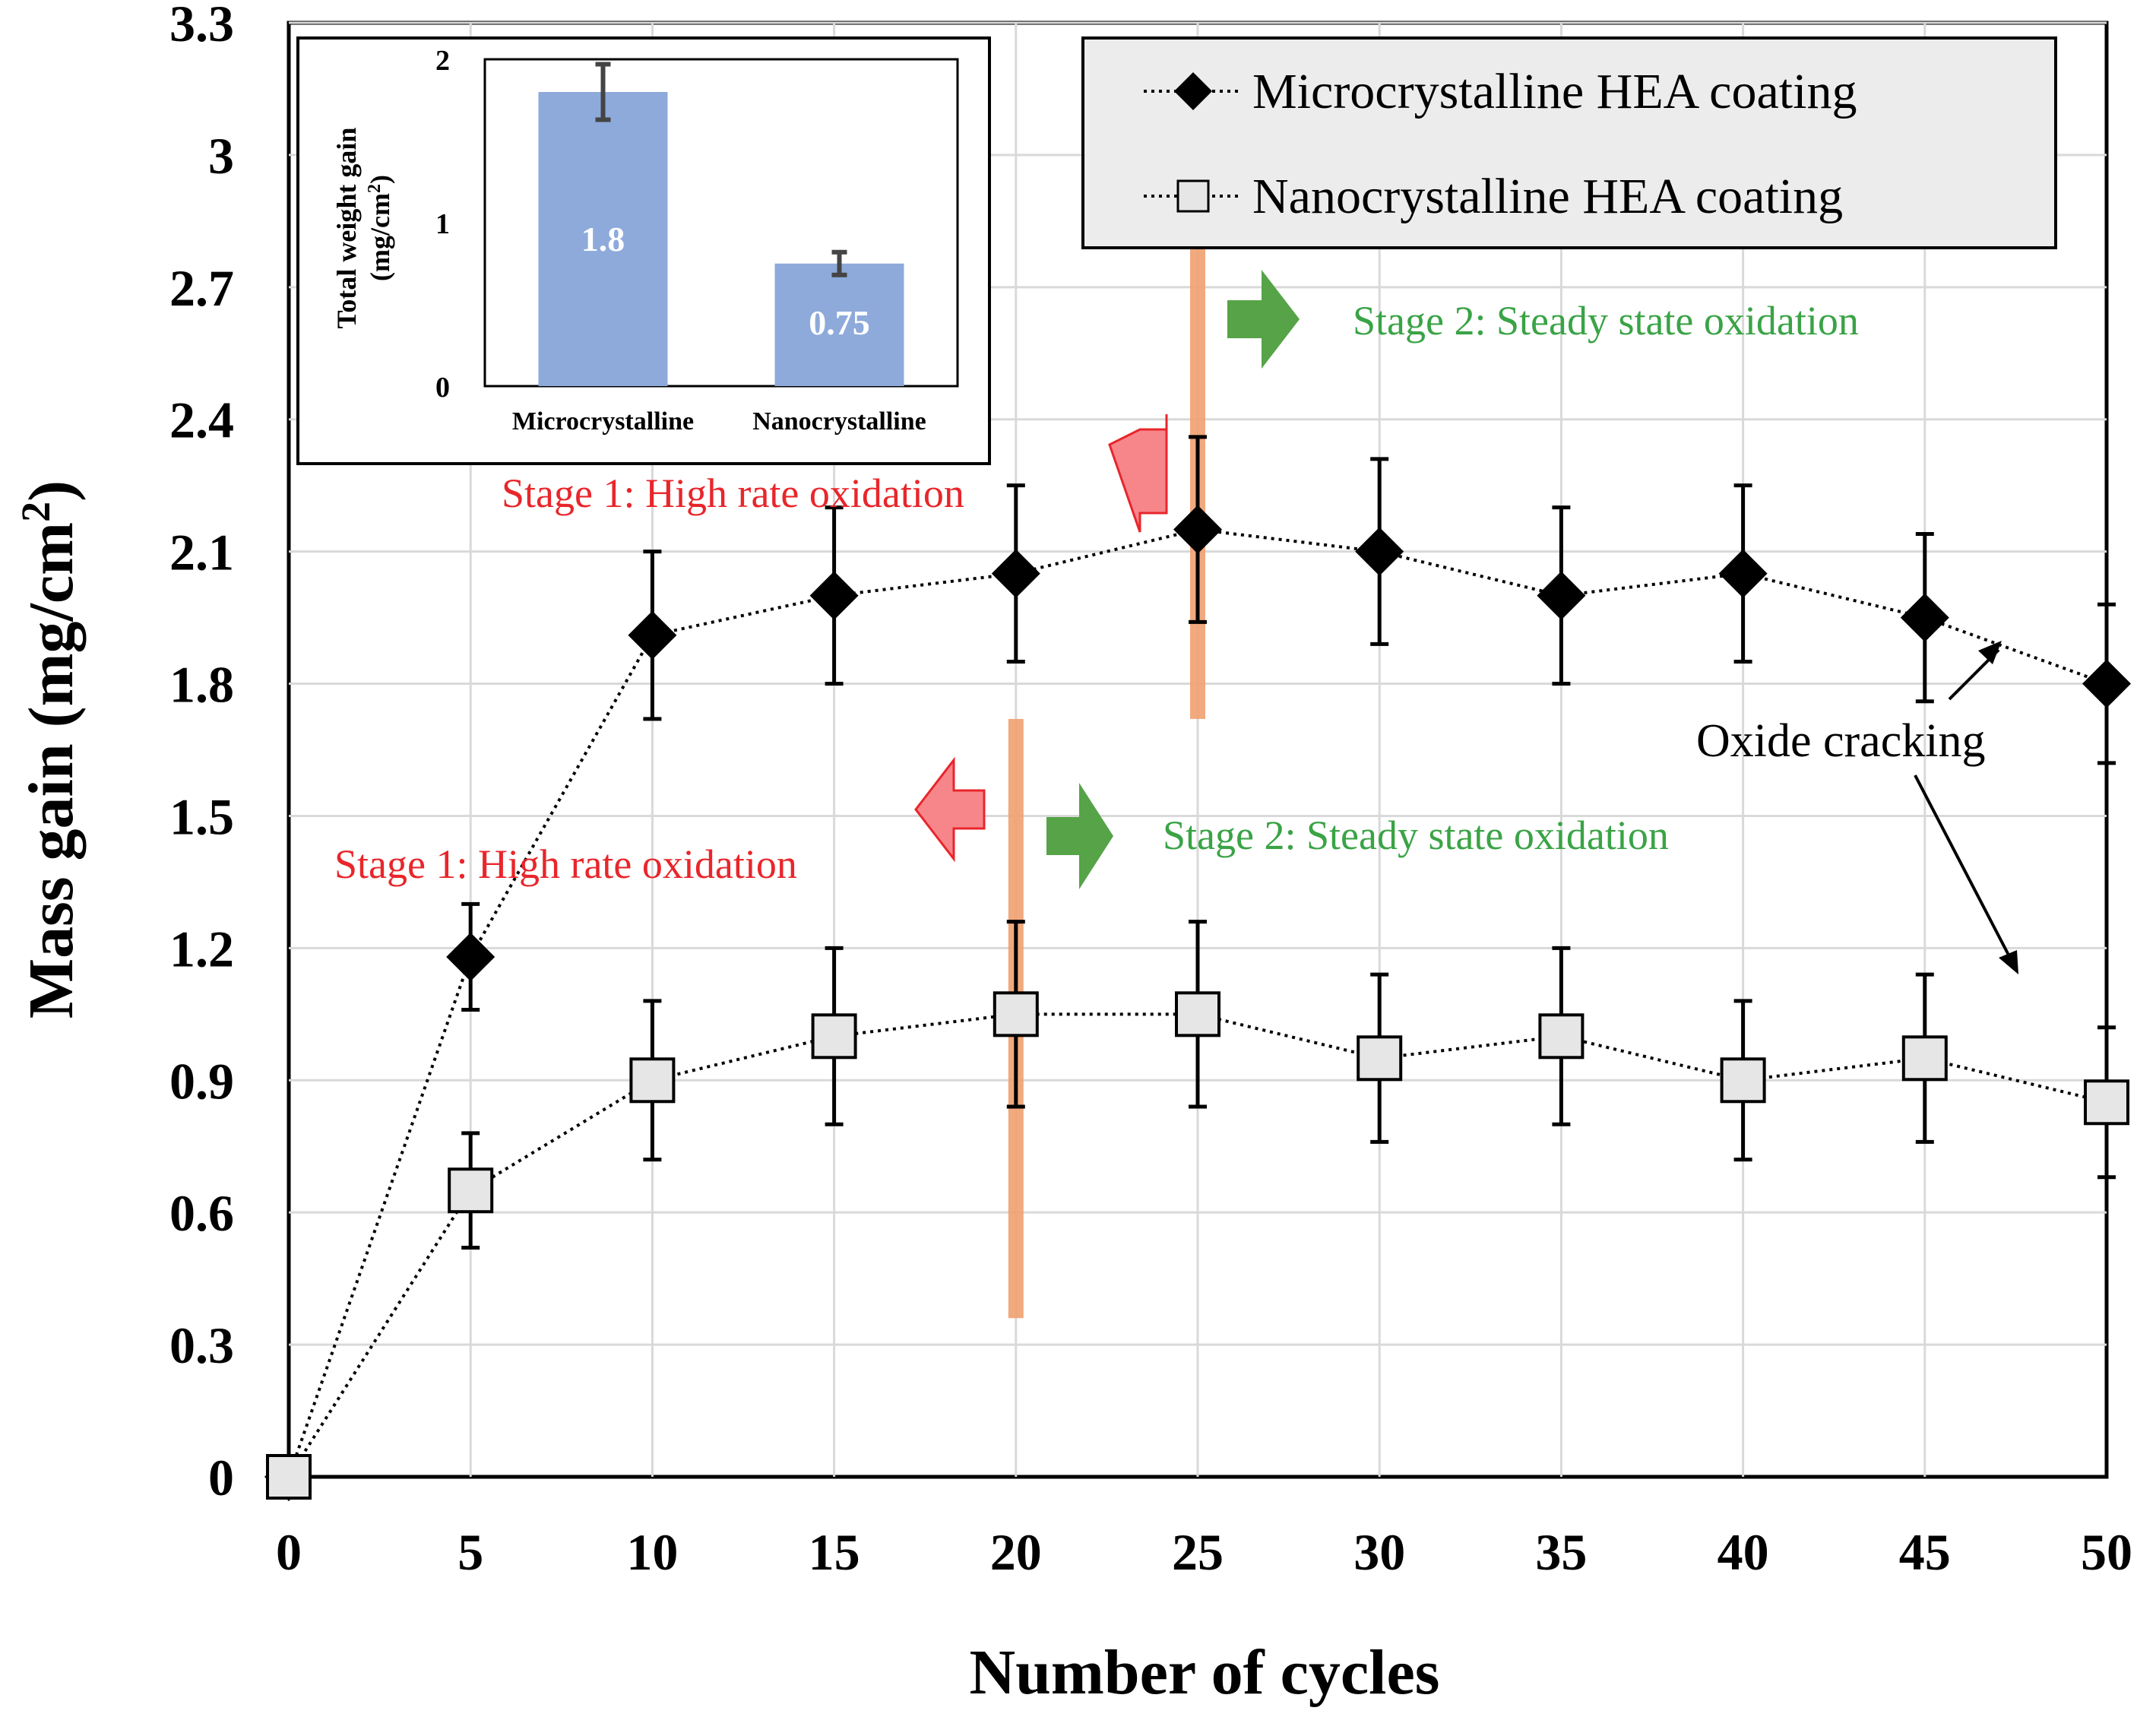 The height and width of the screenshot is (1717, 2156). Describe the element at coordinates (201, 552) in the screenshot. I see `y-tick-label: 2.1` at that location.